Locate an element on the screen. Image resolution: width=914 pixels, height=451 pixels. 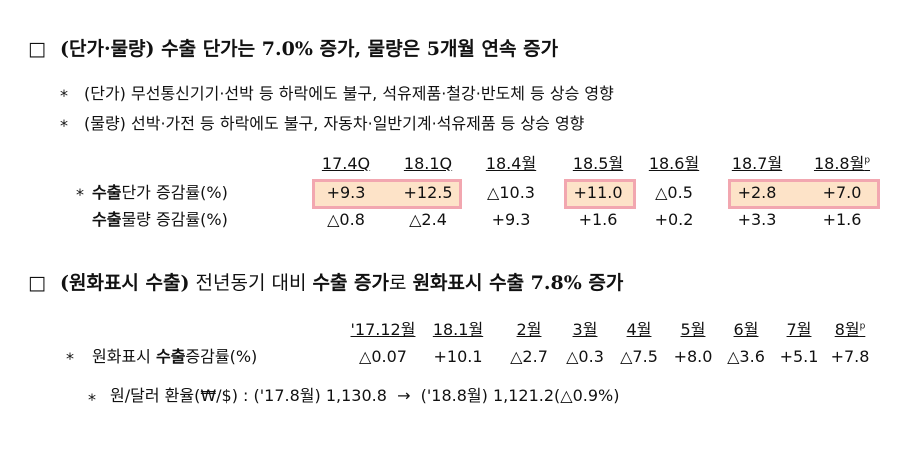
column-header: 18.7월 is located at coordinates (757, 164).